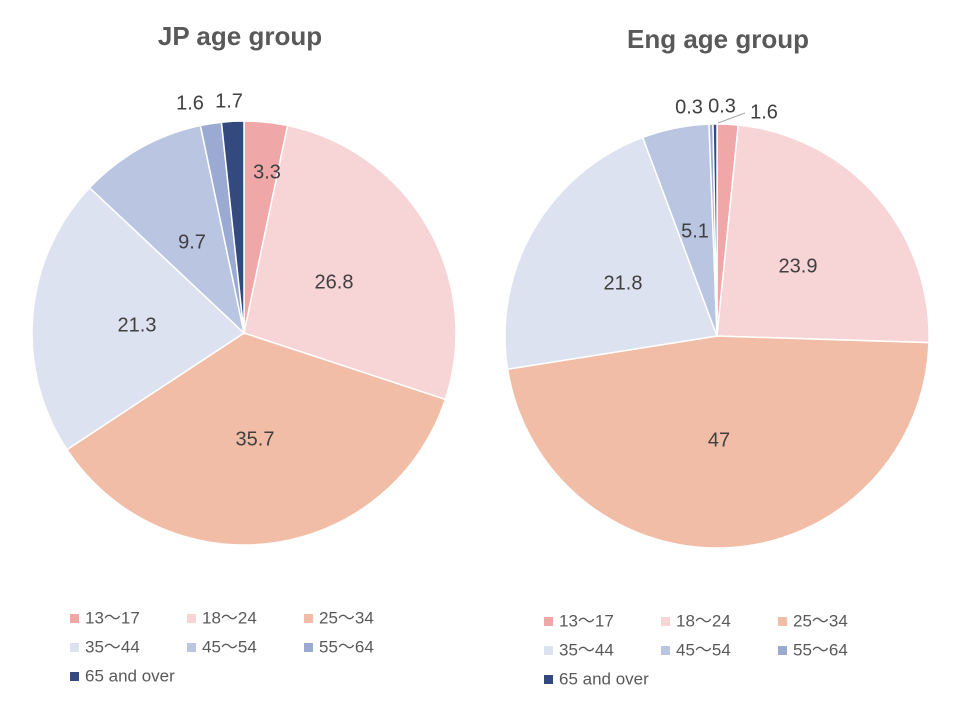 This screenshot has height=720, width=960. What do you see at coordinates (229, 101) in the screenshot?
I see `pie-jp-data-label-65-and-over: 1.7` at bounding box center [229, 101].